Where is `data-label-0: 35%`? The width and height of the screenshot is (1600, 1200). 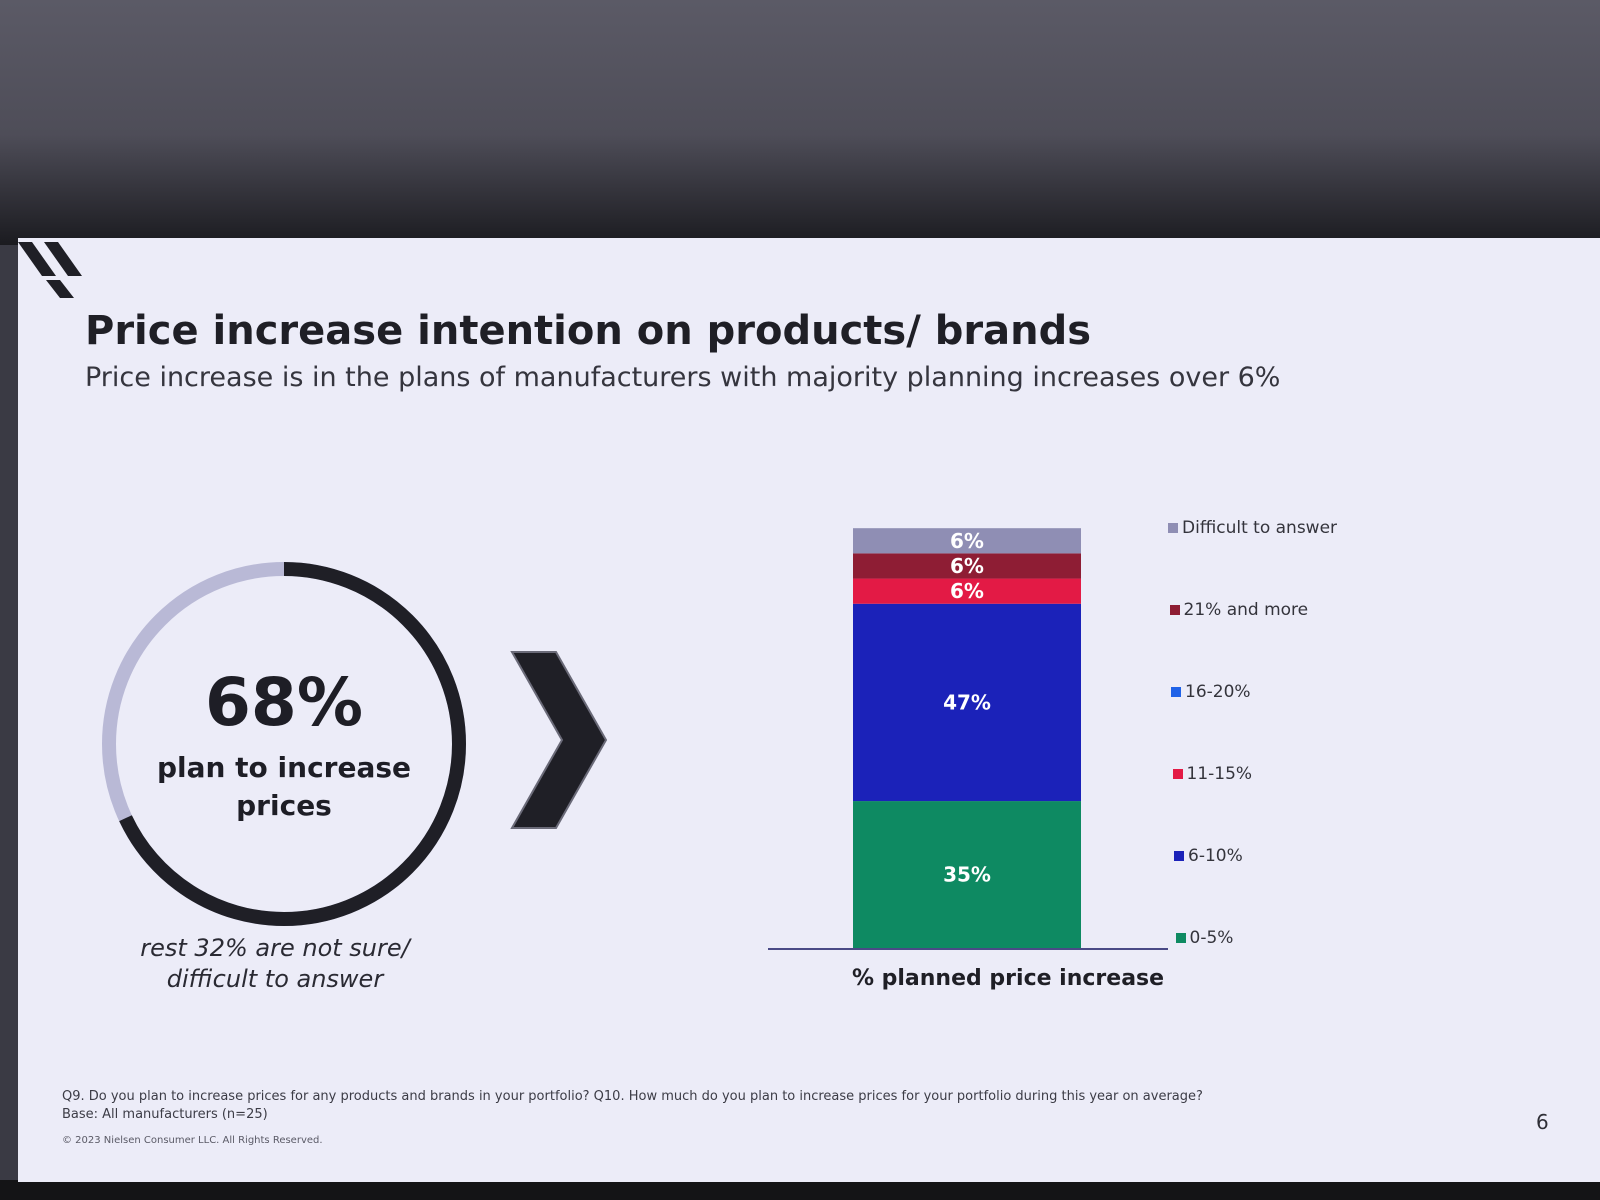 data-label-0: 35% is located at coordinates (967, 875).